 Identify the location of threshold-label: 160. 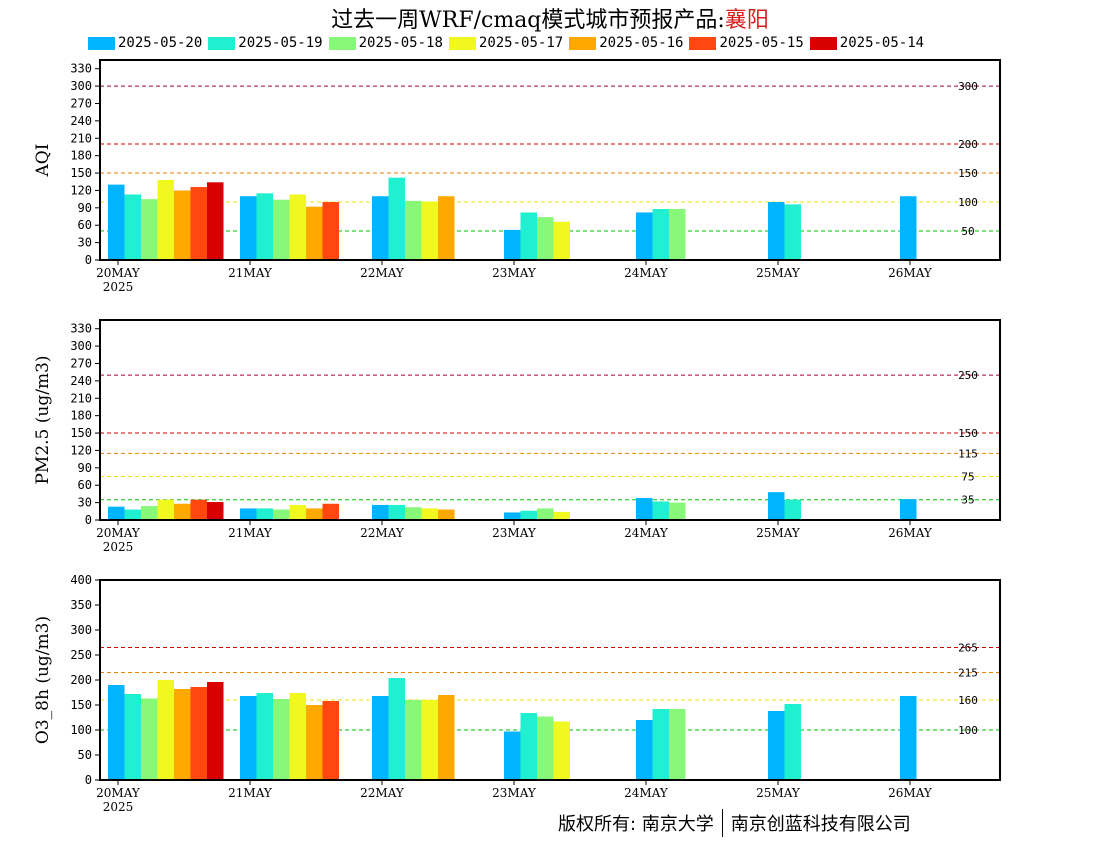
(968, 700).